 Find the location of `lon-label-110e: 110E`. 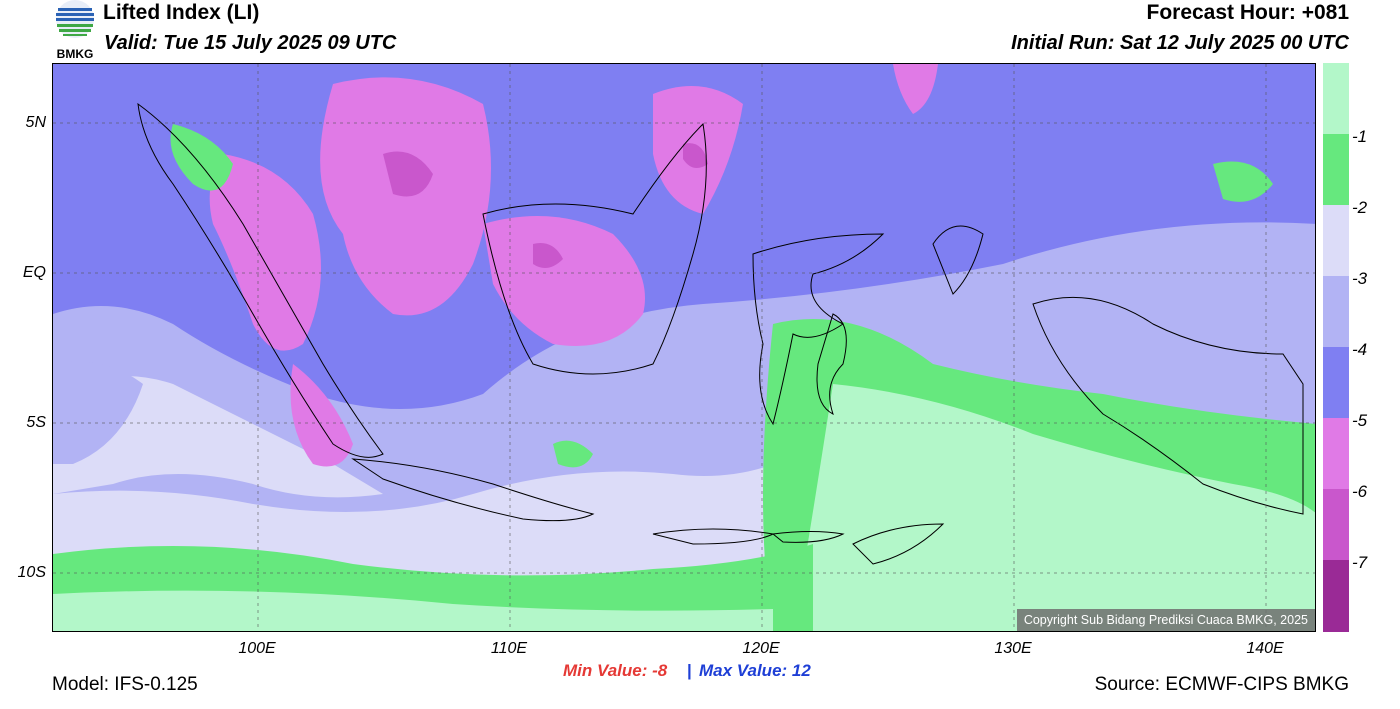

lon-label-110e: 110E is located at coordinates (509, 648).